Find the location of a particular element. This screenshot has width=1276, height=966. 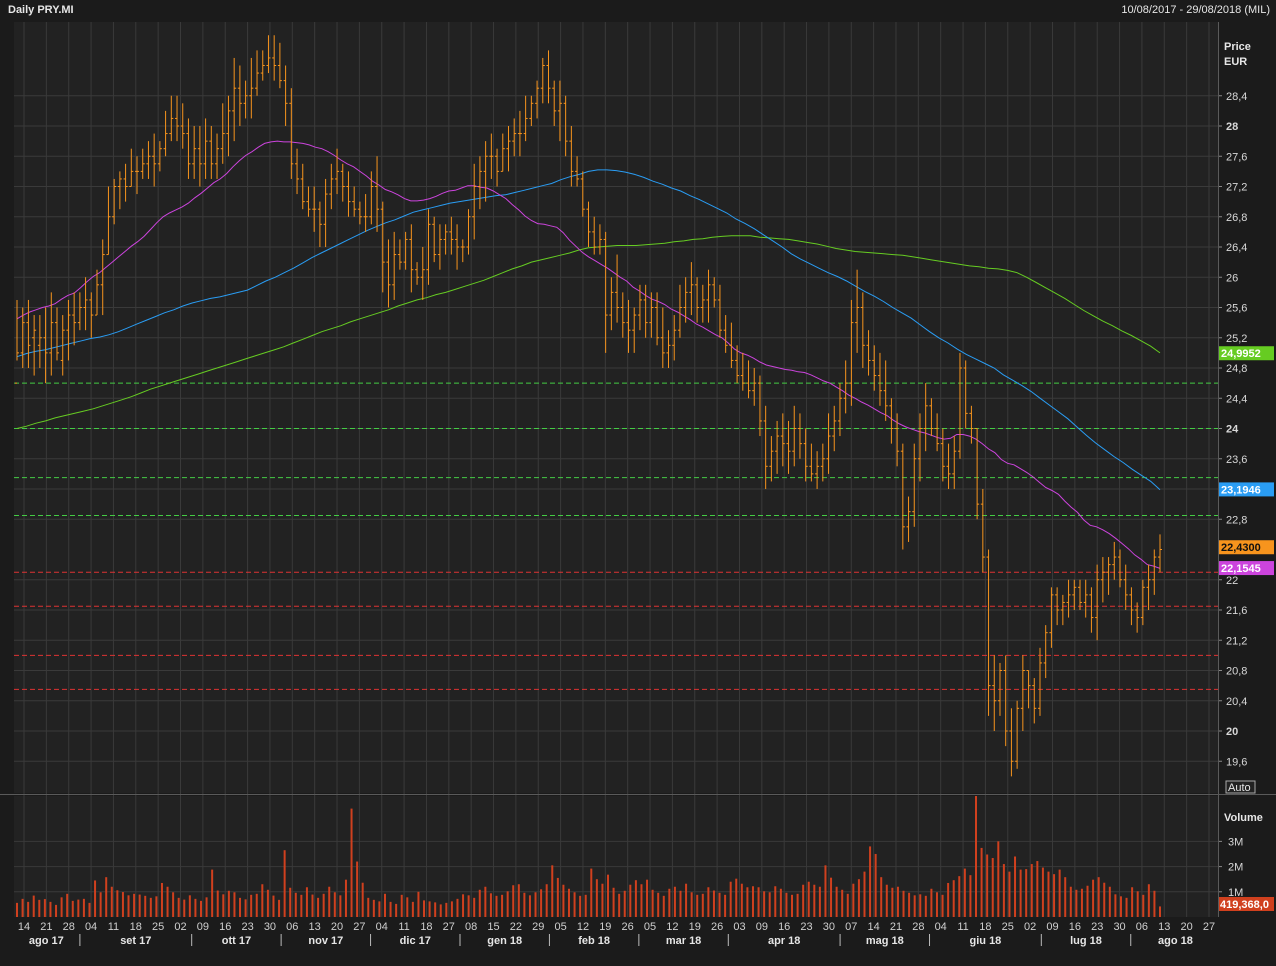

day-tick-label: 06 is located at coordinates (292, 927).